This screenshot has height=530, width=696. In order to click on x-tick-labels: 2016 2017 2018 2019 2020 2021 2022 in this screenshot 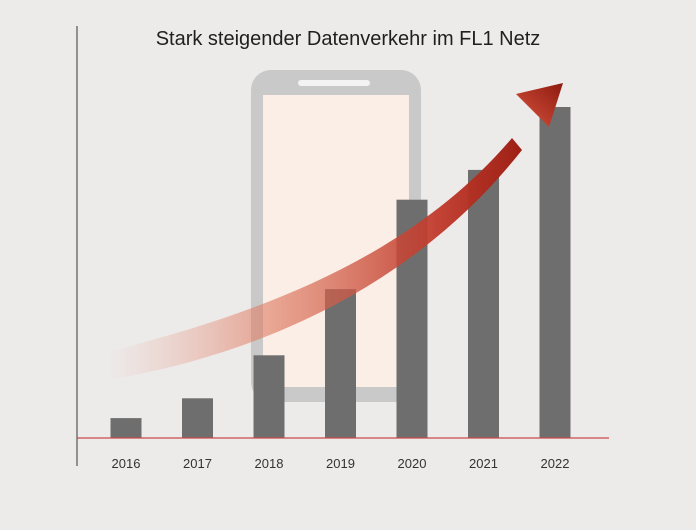, I will do `click(341, 463)`.